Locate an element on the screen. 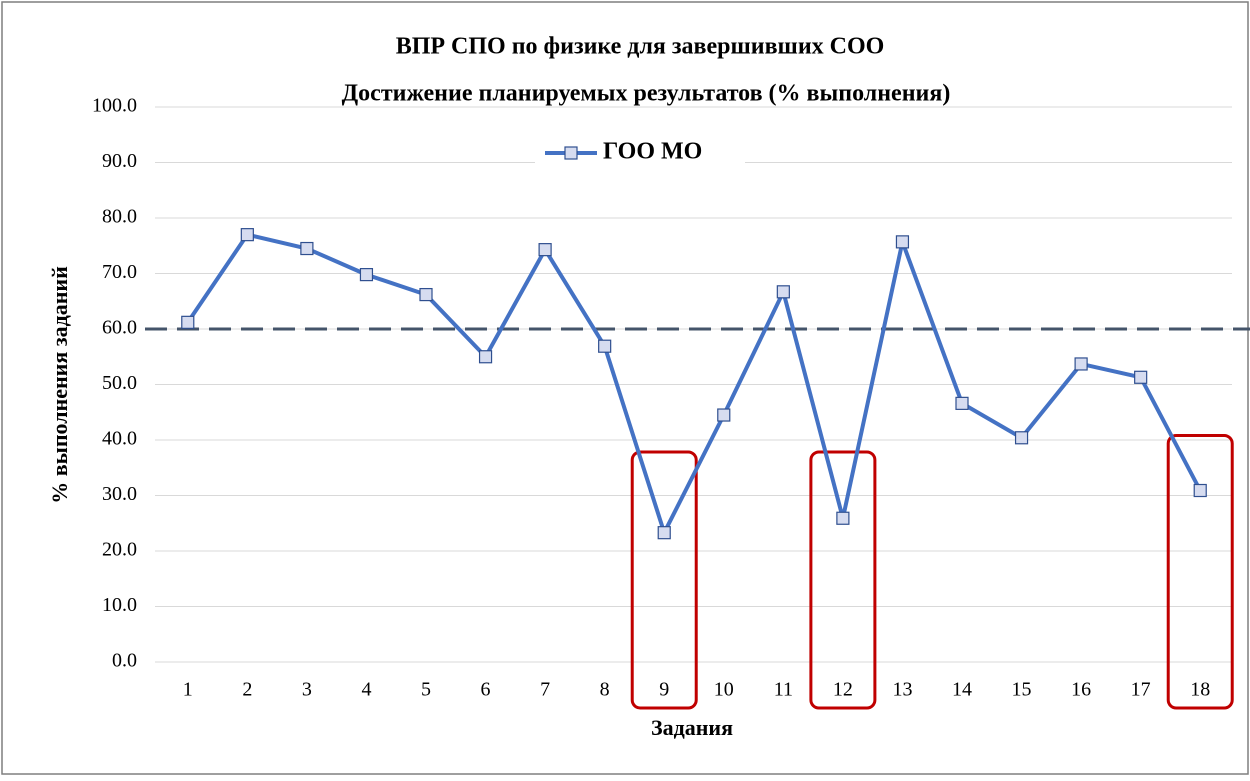  x-tick-label: 10 is located at coordinates (724, 690).